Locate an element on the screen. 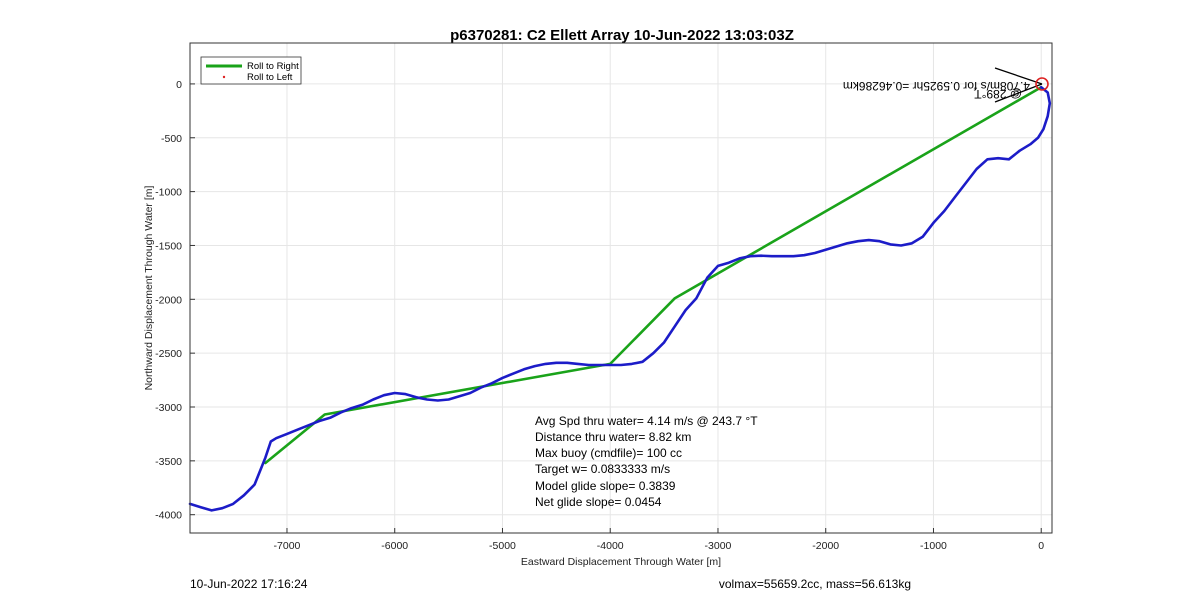 The height and width of the screenshot is (601, 1200). y-tick-label: -1500 is located at coordinates (168, 246).